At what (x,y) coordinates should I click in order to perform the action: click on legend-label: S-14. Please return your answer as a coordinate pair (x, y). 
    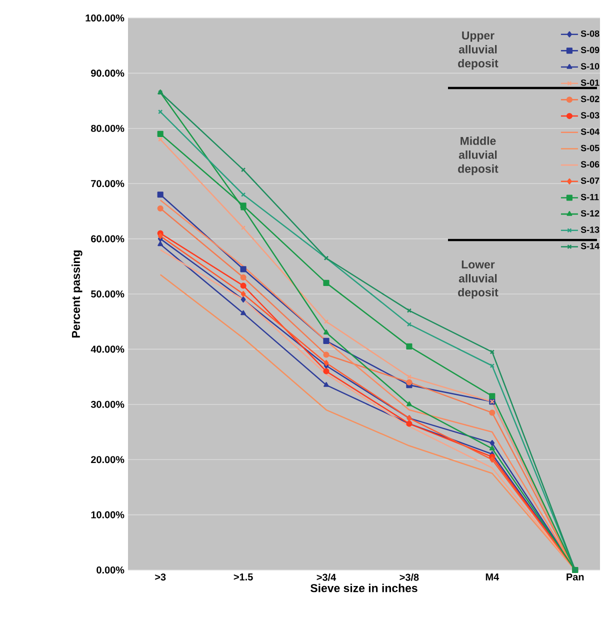
    Looking at the image, I should click on (590, 246).